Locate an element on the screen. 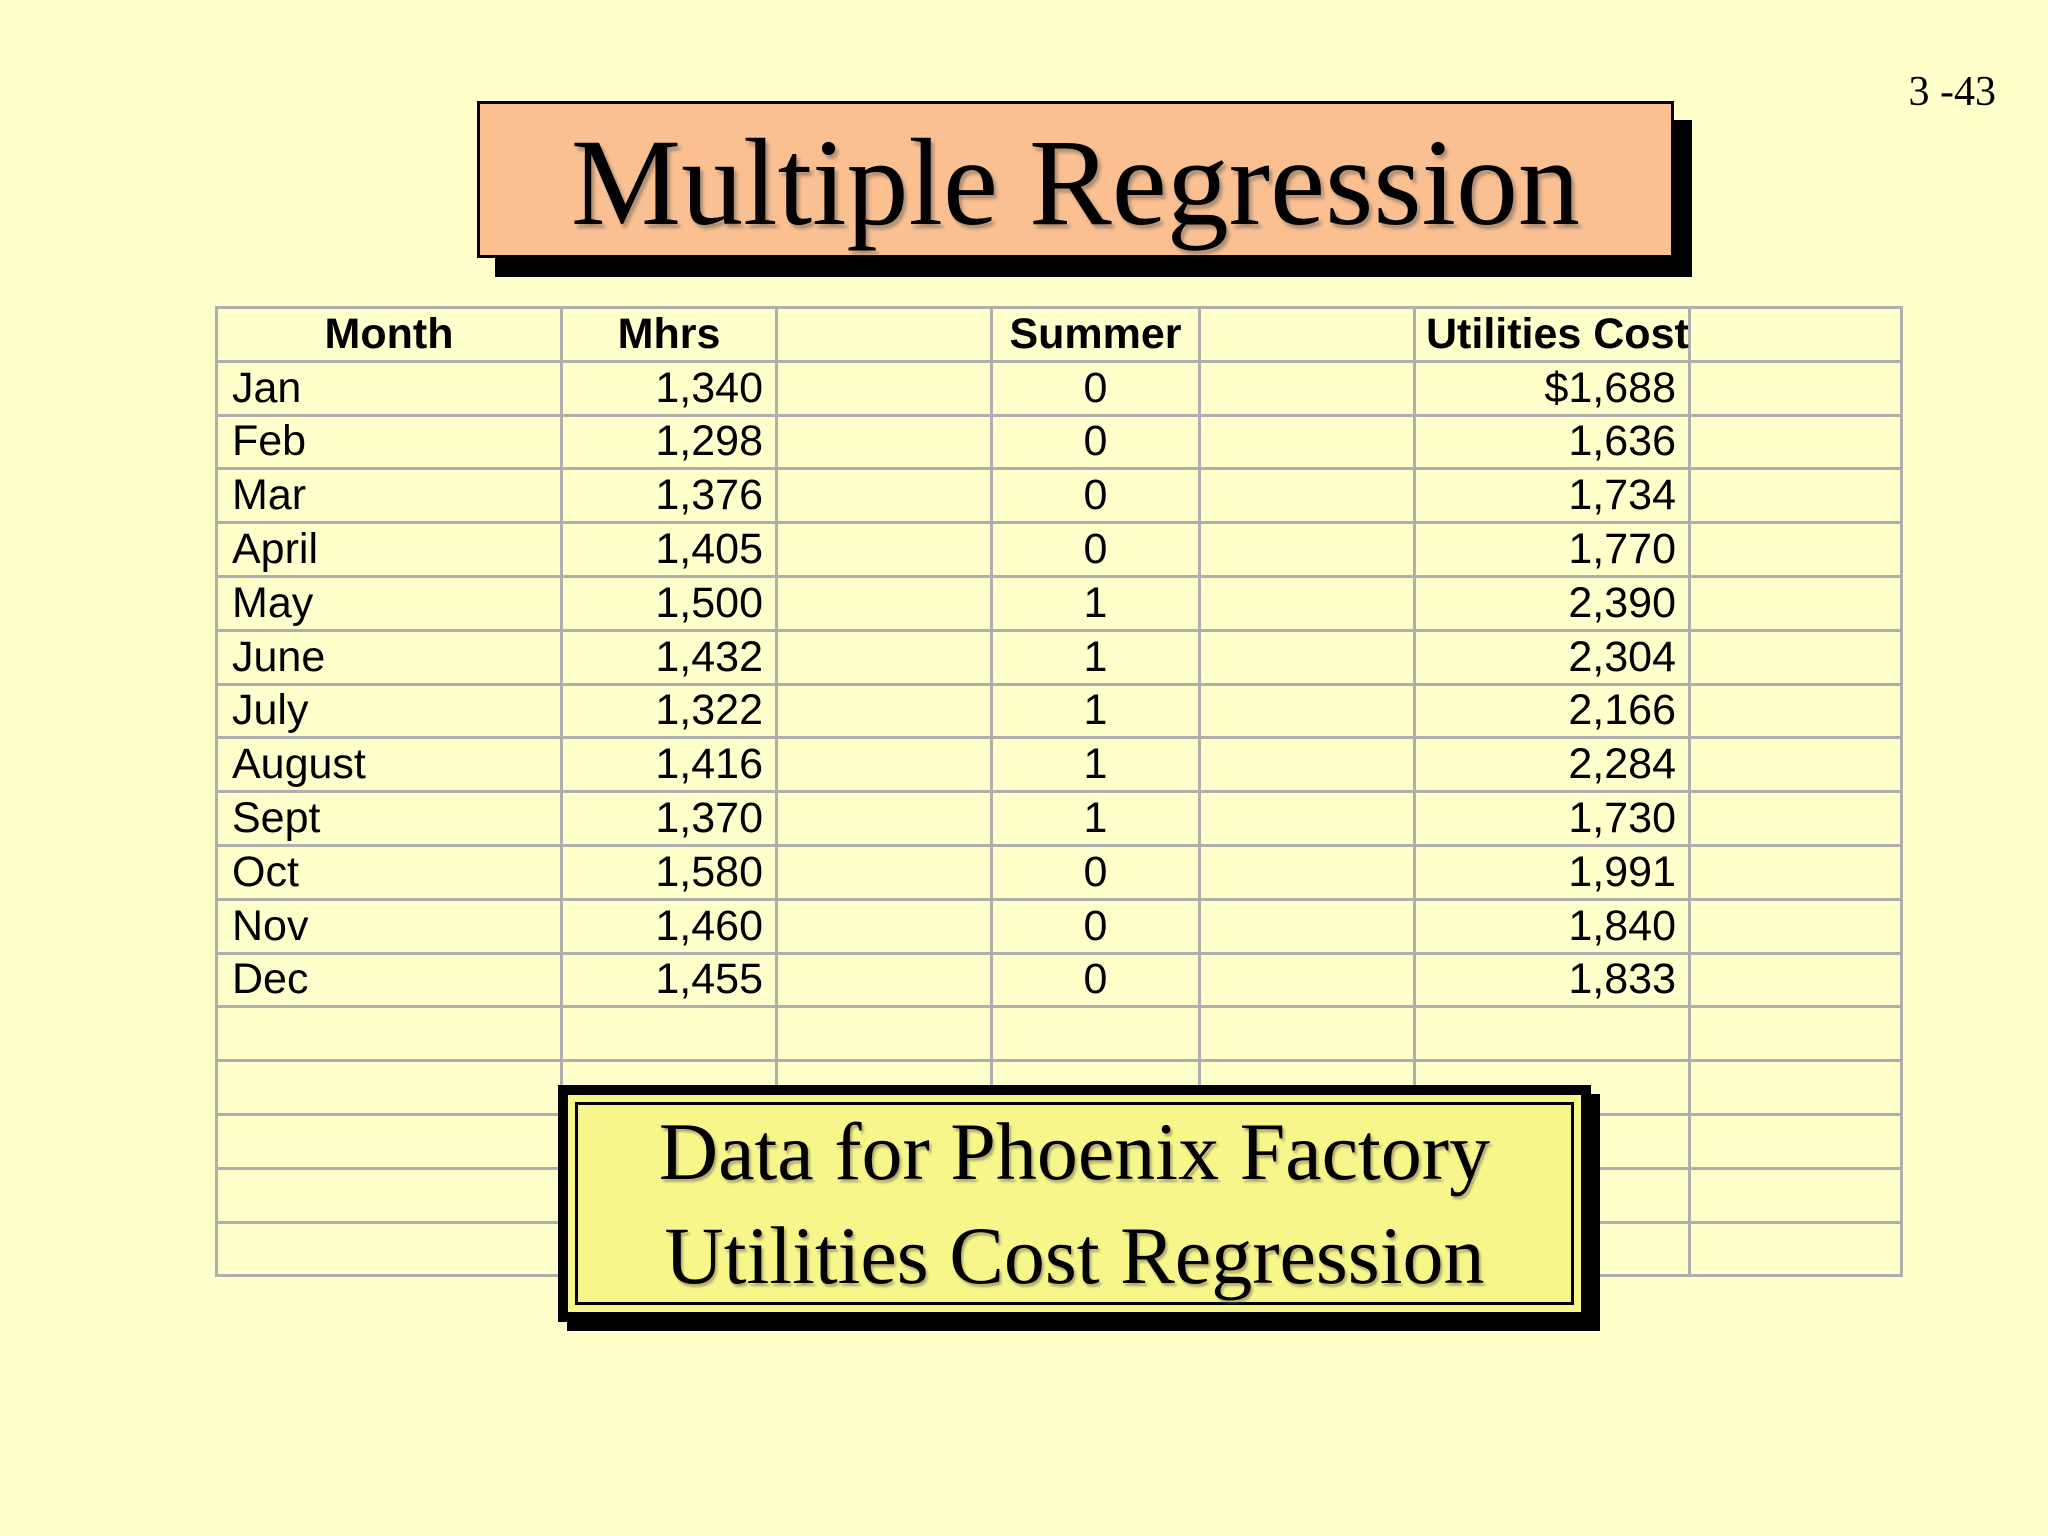 This screenshot has width=2048, height=1536. table-cell: $1,688 is located at coordinates (1552, 388).